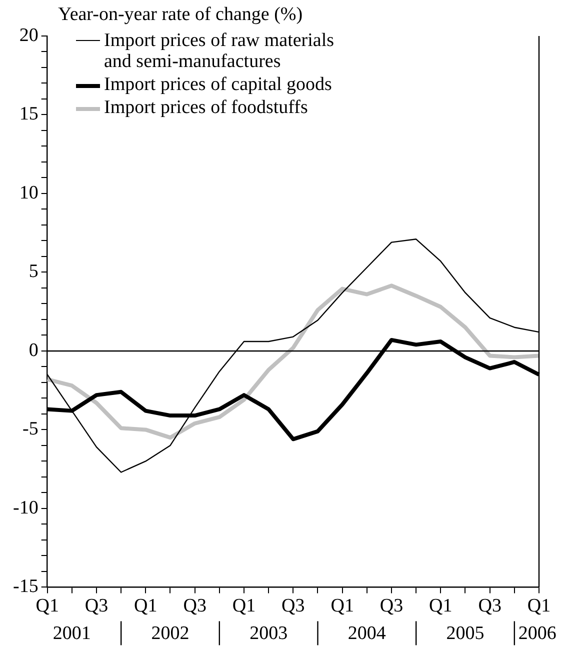 The width and height of the screenshot is (579, 662). Describe the element at coordinates (25, 587) in the screenshot. I see `y-tick-label: -15` at that location.